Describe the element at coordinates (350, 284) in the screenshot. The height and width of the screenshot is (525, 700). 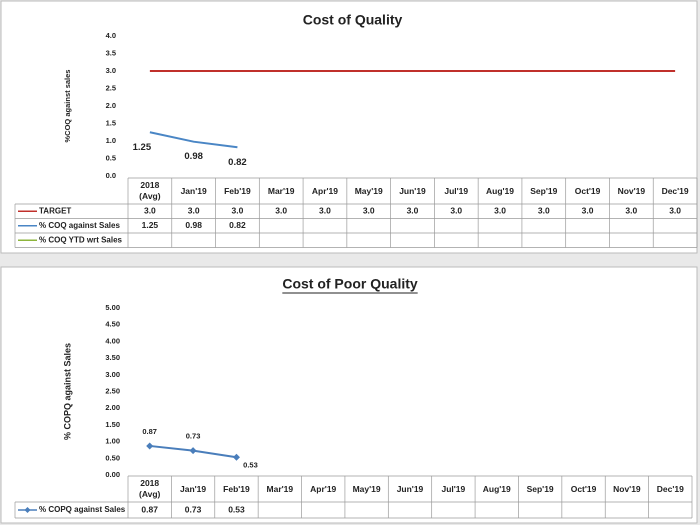
I see `chart-title: Cost of Poor Quality` at that location.